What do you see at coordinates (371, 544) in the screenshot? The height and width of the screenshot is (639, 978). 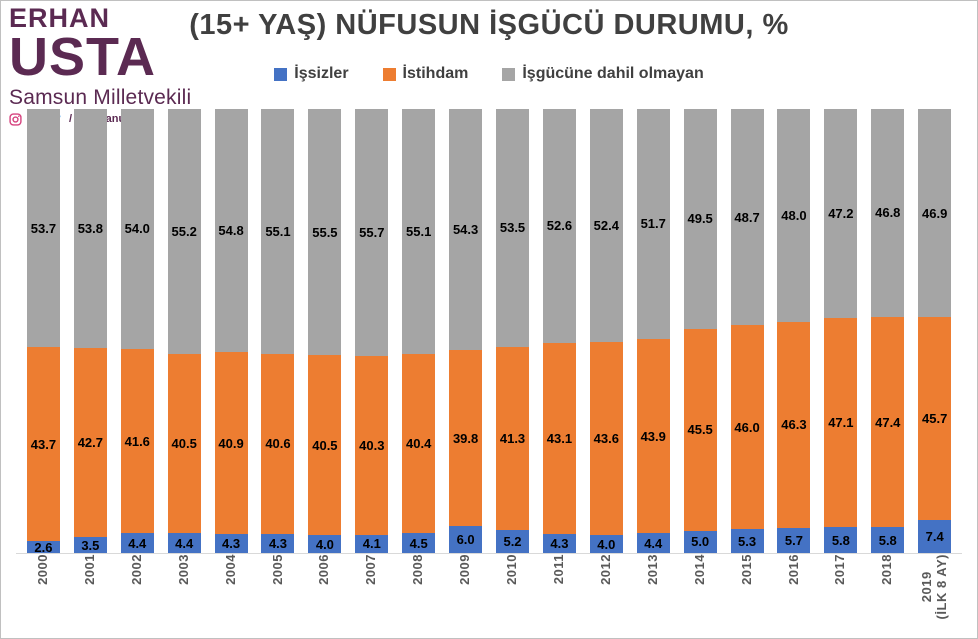 I see `data-label: 4.1` at bounding box center [371, 544].